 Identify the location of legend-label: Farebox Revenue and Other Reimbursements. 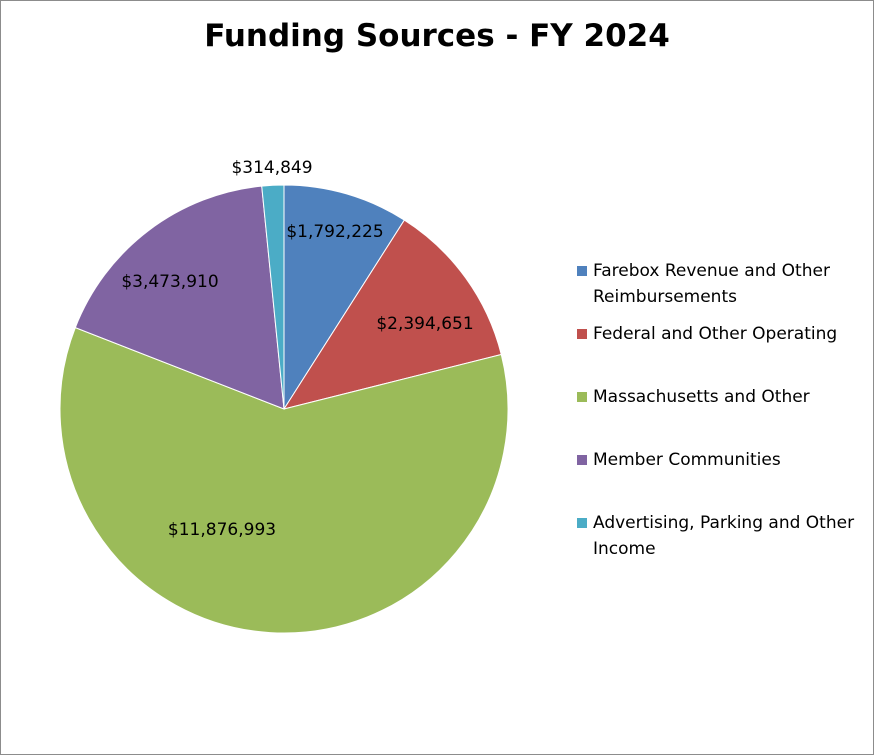
(711, 284).